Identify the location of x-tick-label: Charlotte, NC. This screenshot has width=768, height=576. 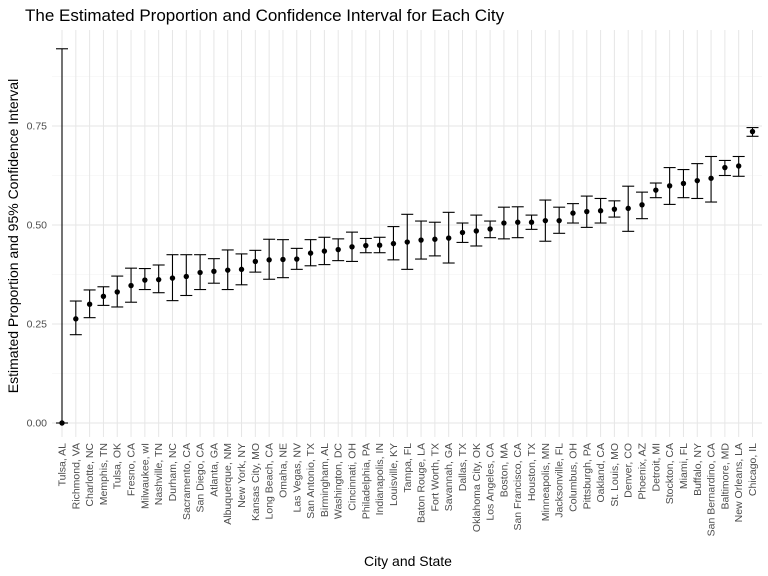
(90, 475).